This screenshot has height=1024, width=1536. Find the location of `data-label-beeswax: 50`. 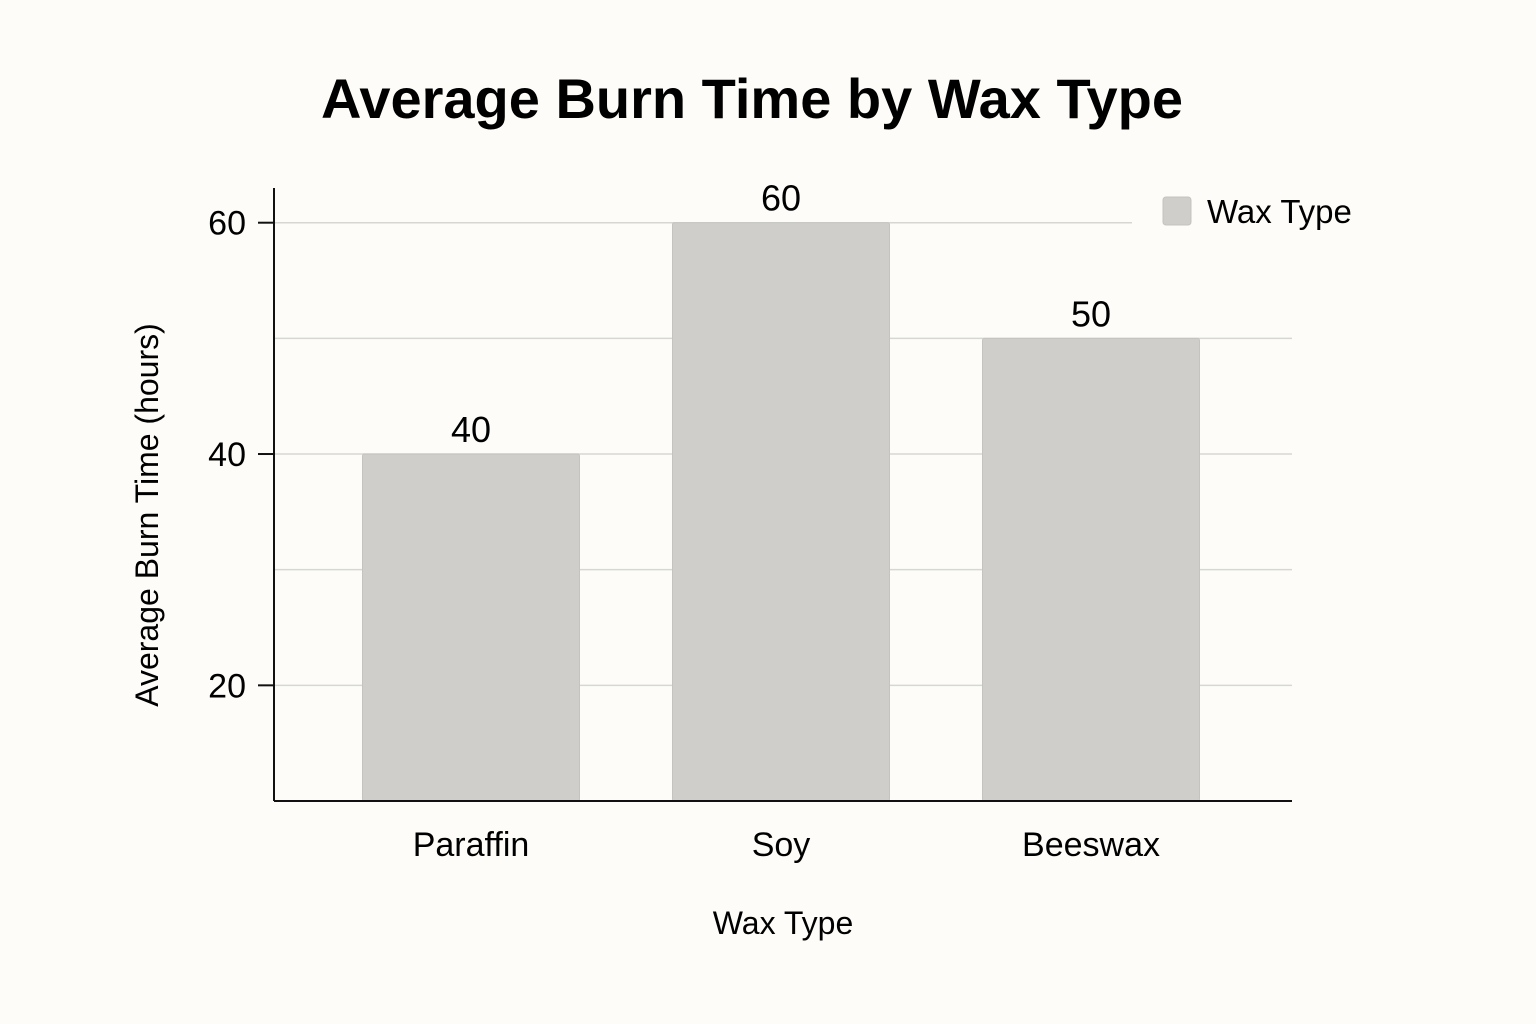

data-label-beeswax: 50 is located at coordinates (1091, 313).